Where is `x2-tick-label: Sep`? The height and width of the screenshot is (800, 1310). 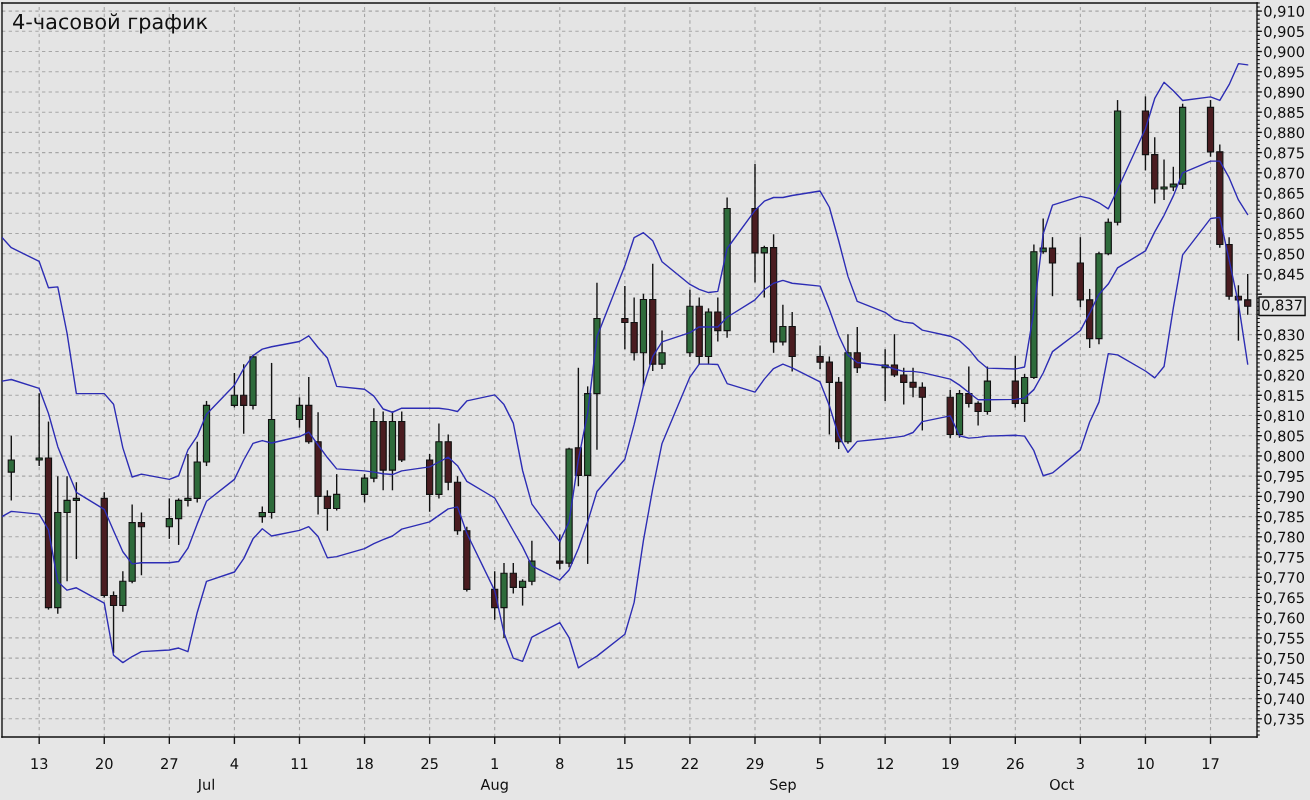 x2-tick-label: Sep is located at coordinates (783, 785).